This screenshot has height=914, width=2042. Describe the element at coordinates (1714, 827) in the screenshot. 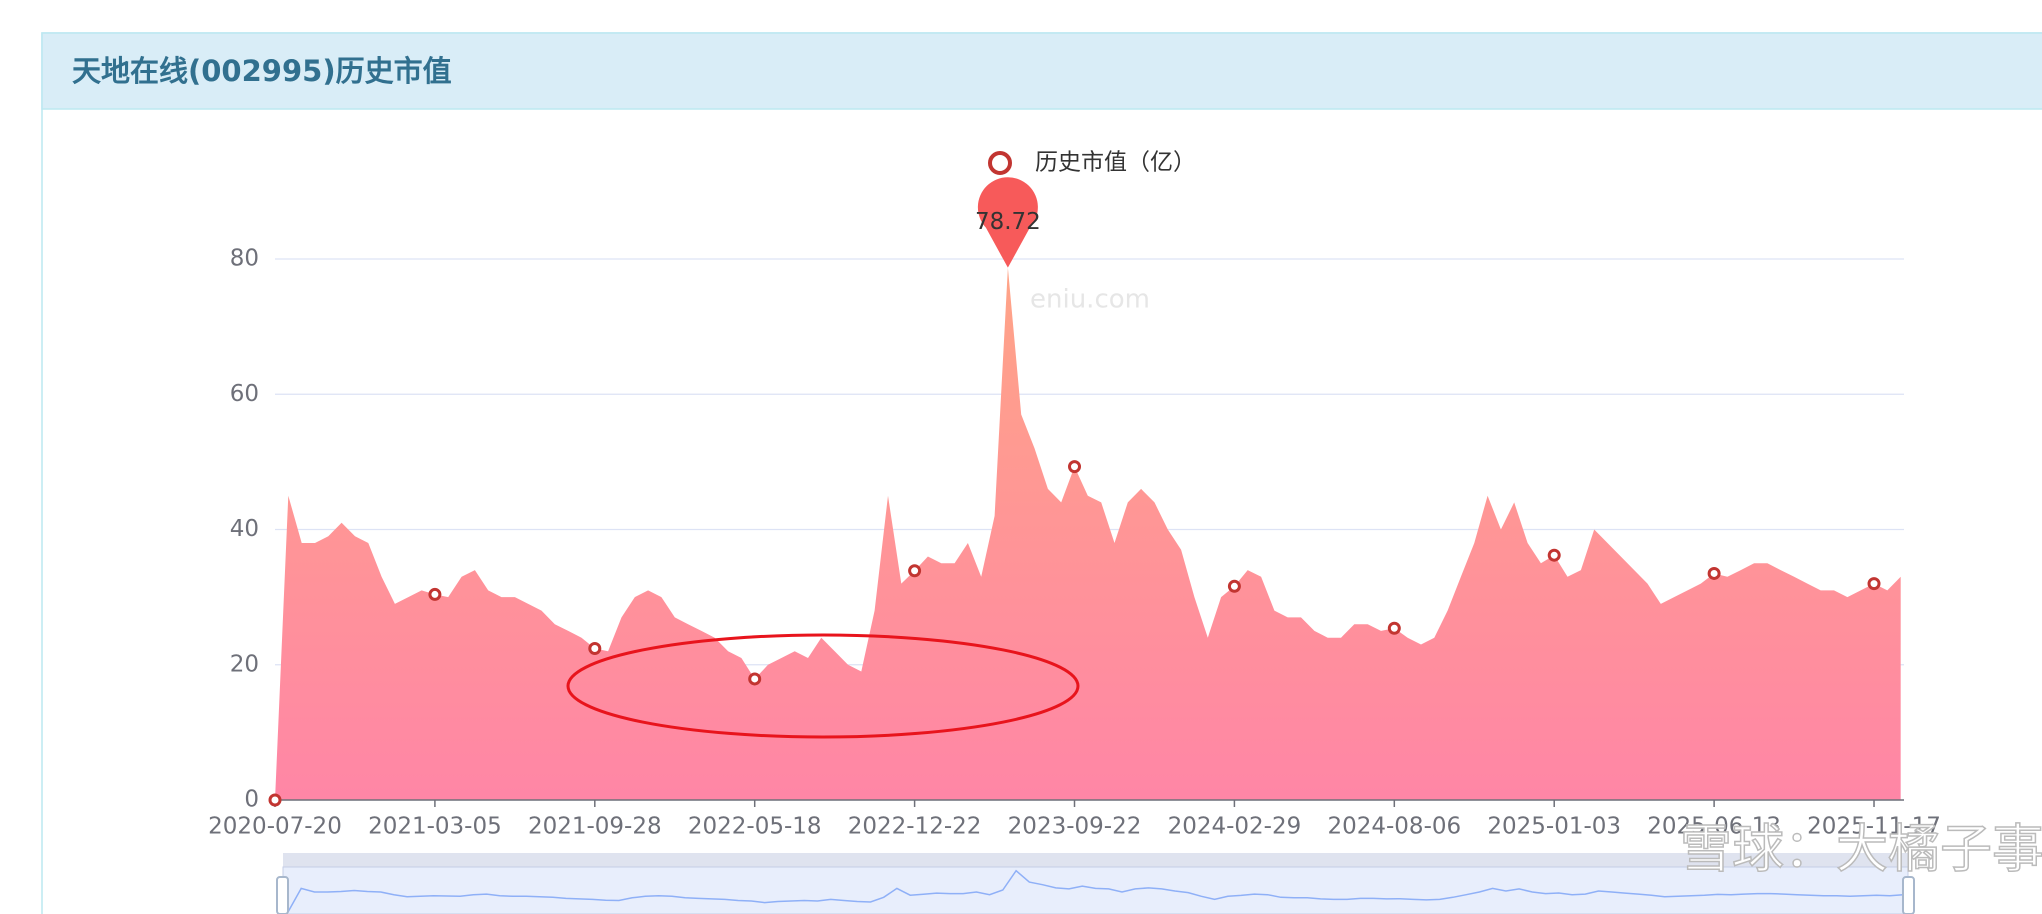

I see `x-tick-label: 2025-06-13` at that location.